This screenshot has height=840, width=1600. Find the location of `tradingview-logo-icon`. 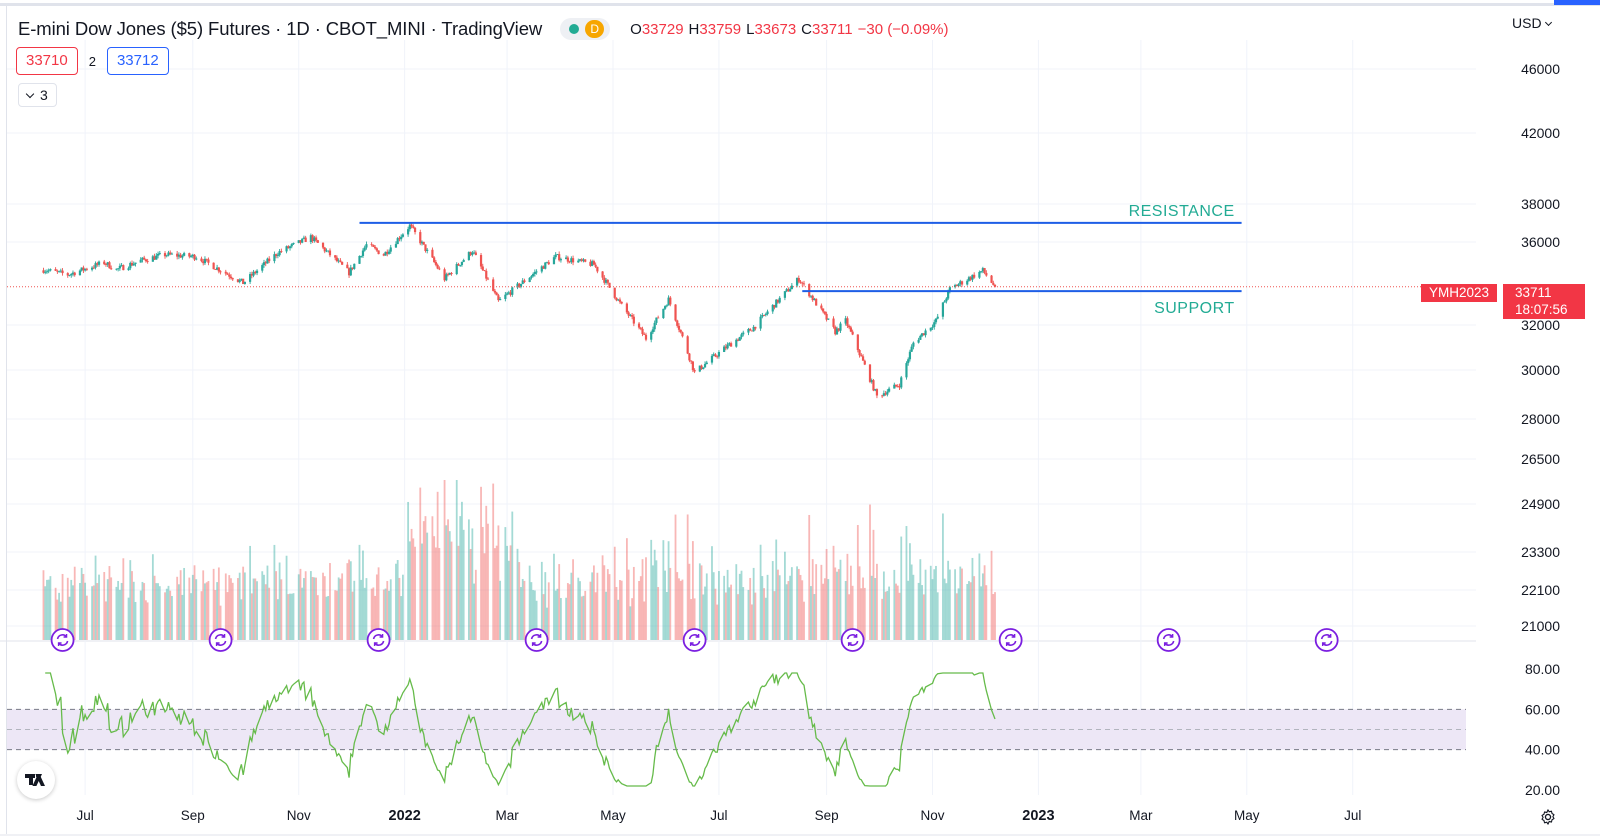

tradingview-logo-icon is located at coordinates (36, 780).